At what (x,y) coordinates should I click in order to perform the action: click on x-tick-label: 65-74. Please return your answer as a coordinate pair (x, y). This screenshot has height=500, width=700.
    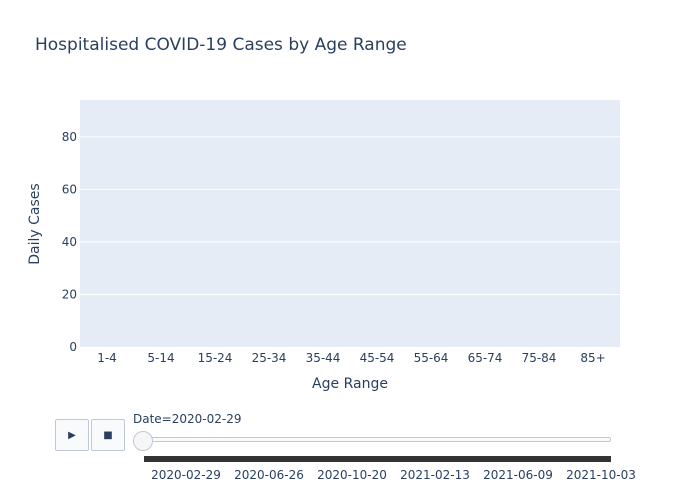
    Looking at the image, I should click on (485, 358).